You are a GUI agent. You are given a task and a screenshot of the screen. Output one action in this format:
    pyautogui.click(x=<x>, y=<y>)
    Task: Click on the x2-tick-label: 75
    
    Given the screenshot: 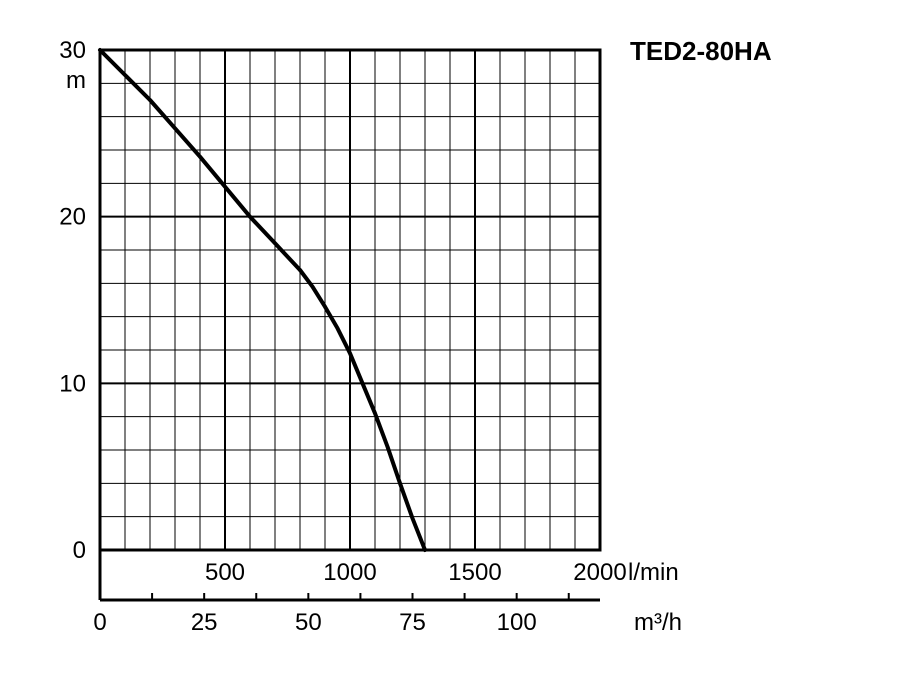 What is the action you would take?
    pyautogui.click(x=412, y=622)
    